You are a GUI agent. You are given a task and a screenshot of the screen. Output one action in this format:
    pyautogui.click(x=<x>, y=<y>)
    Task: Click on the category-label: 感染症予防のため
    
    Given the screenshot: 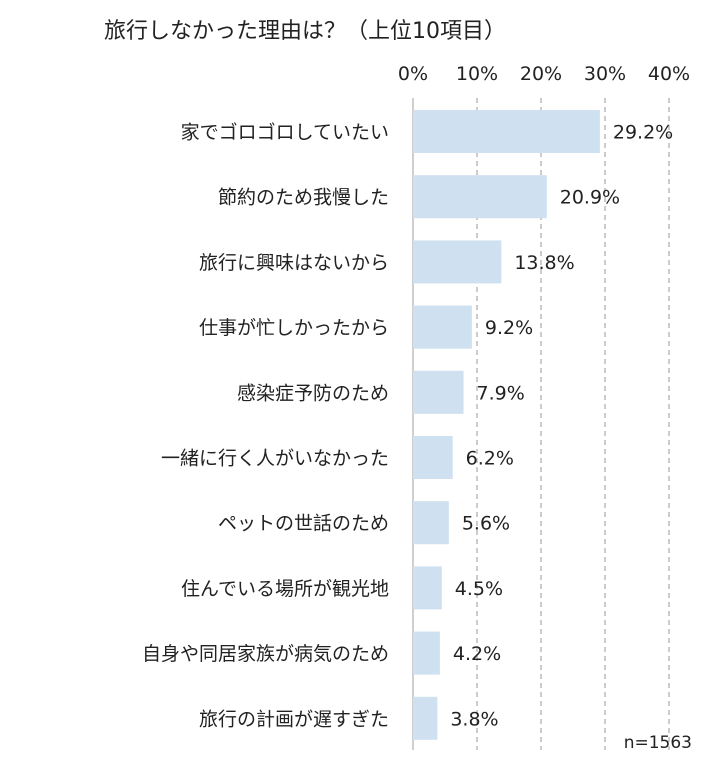 What is the action you would take?
    pyautogui.click(x=313, y=393)
    